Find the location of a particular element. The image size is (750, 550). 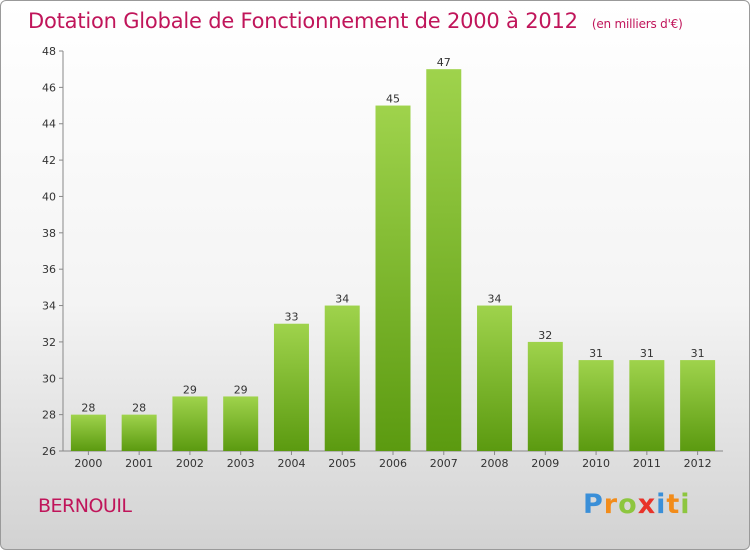

x-tick-label: 2006 is located at coordinates (393, 463).